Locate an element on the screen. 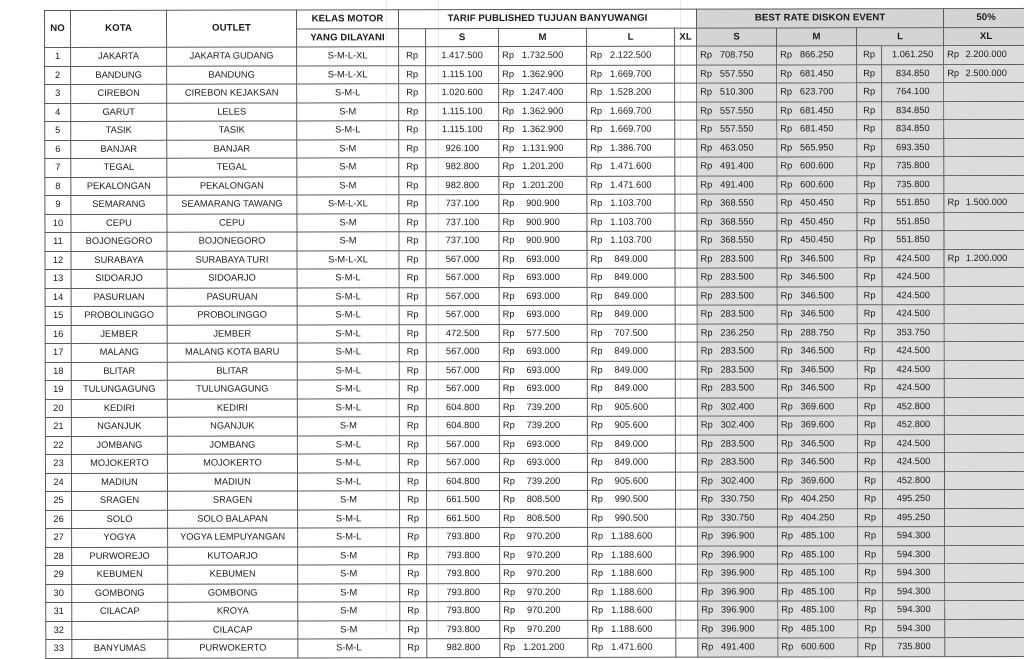  amount-value: 369.600 is located at coordinates (817, 405).